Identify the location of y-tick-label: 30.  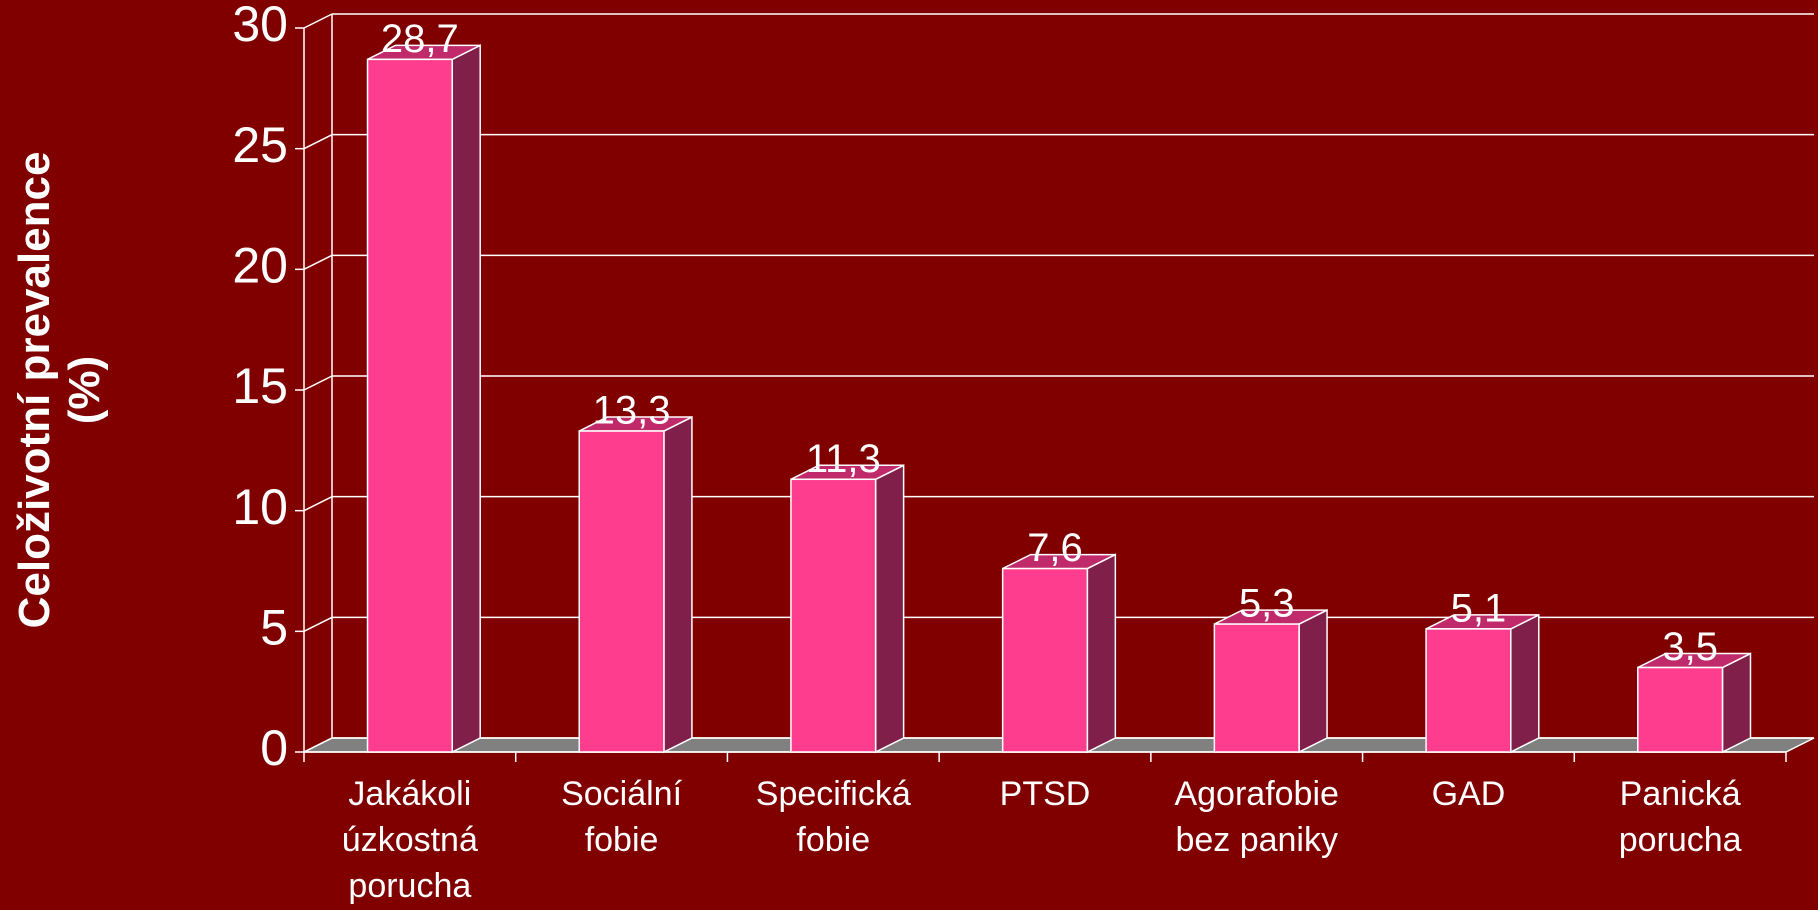
(260, 26).